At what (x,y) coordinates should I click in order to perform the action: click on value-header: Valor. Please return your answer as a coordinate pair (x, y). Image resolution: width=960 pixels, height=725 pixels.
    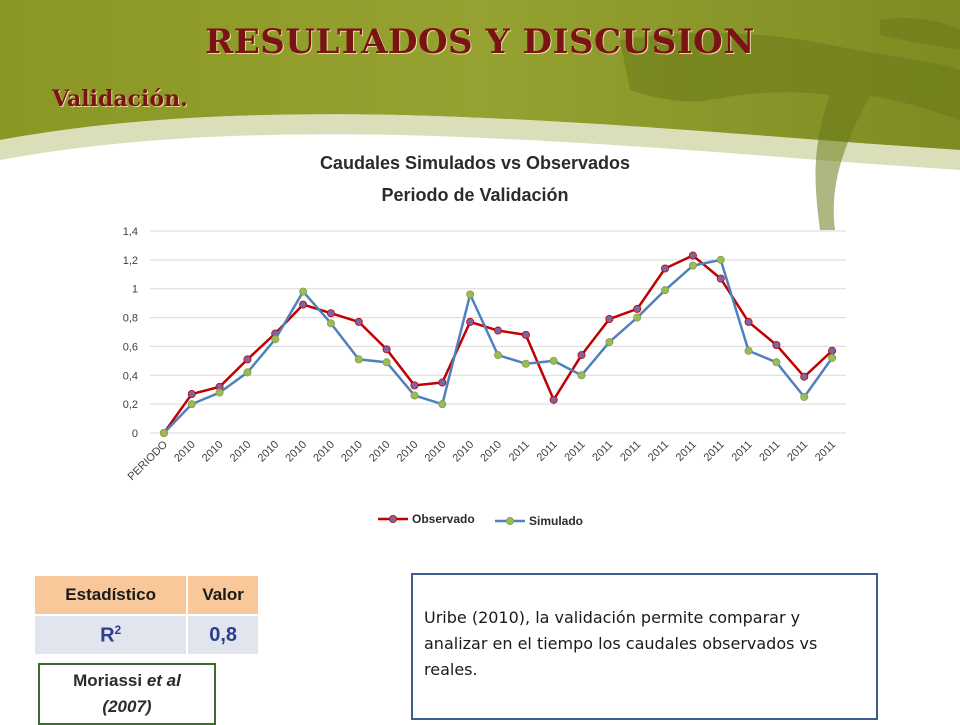
    Looking at the image, I should click on (222, 595).